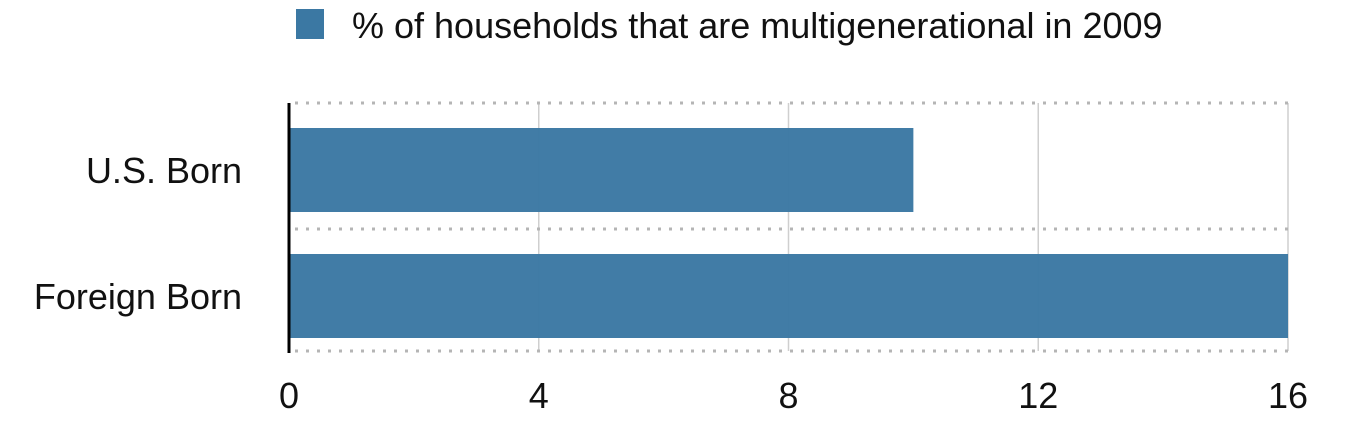  I want to click on category-labels: U.S. Born Foreign Born, so click(138, 233).